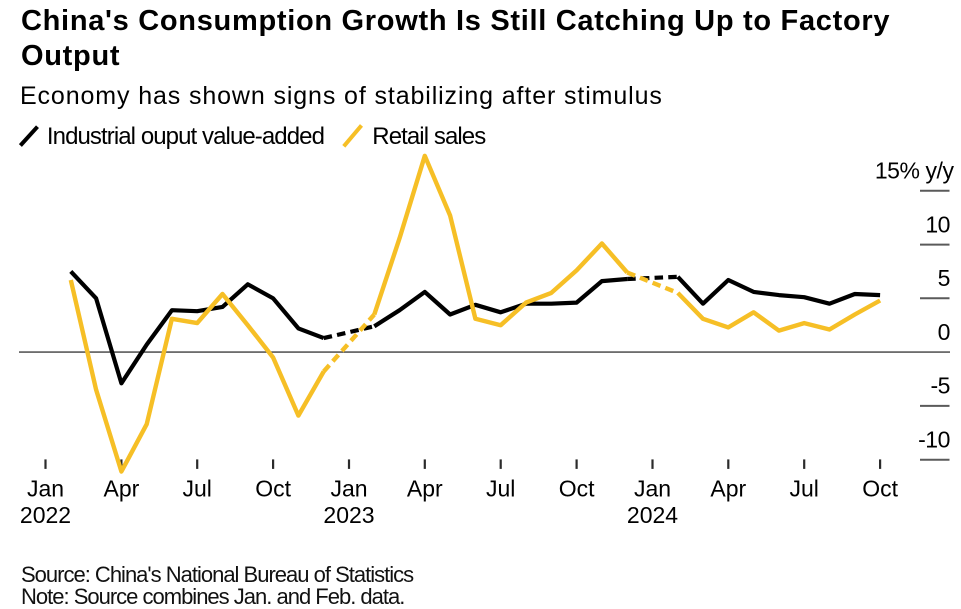  What do you see at coordinates (937, 224) in the screenshot?
I see `svg-text: 10` at bounding box center [937, 224].